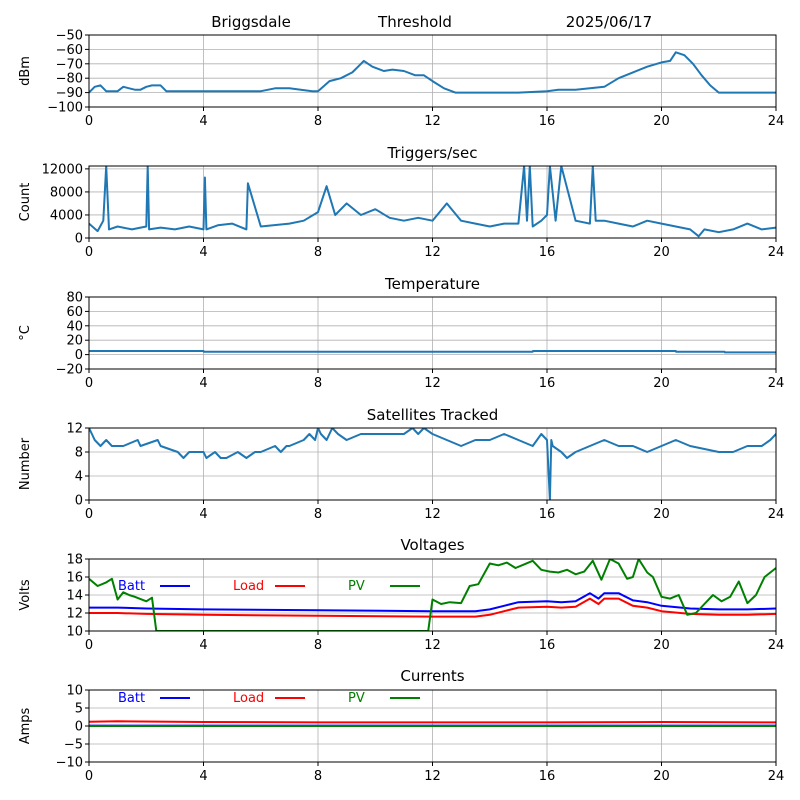 This screenshot has height=800, width=800. I want to click on panel-0: 0 4 8 12 16 20 24 −100−90−80−70−60−50 dBm, so click(401, 79).